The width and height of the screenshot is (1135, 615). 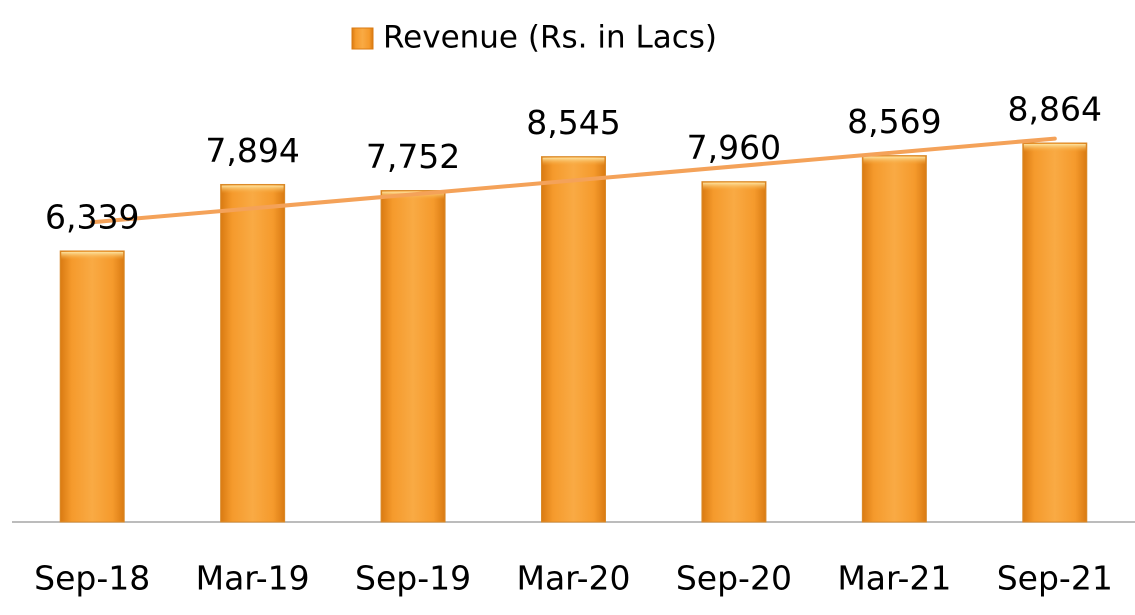 I want to click on x-tick-label: Sep-21, so click(x=1055, y=578).